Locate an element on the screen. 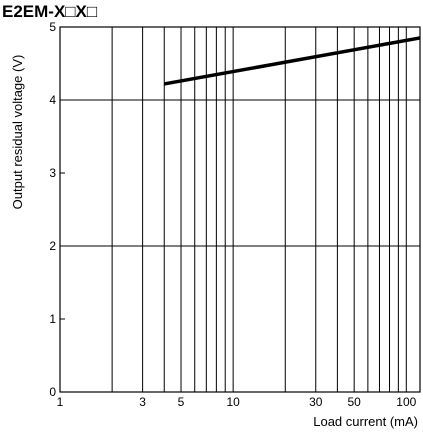 The image size is (423, 434). series-line is located at coordinates (292, 61).